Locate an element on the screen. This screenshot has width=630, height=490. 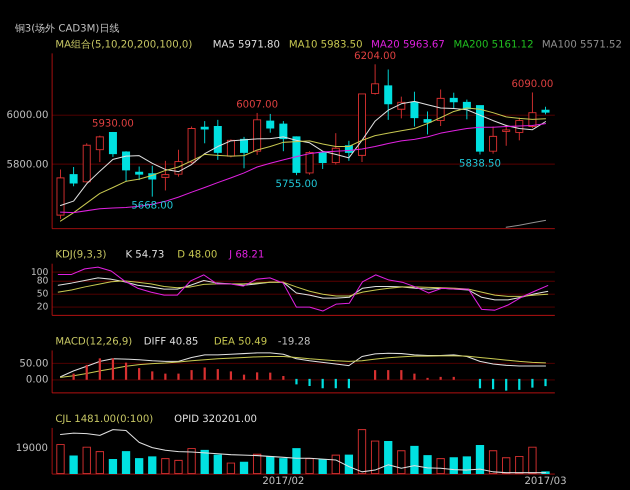
series-label: DIFF 40.85 is located at coordinates (171, 342).